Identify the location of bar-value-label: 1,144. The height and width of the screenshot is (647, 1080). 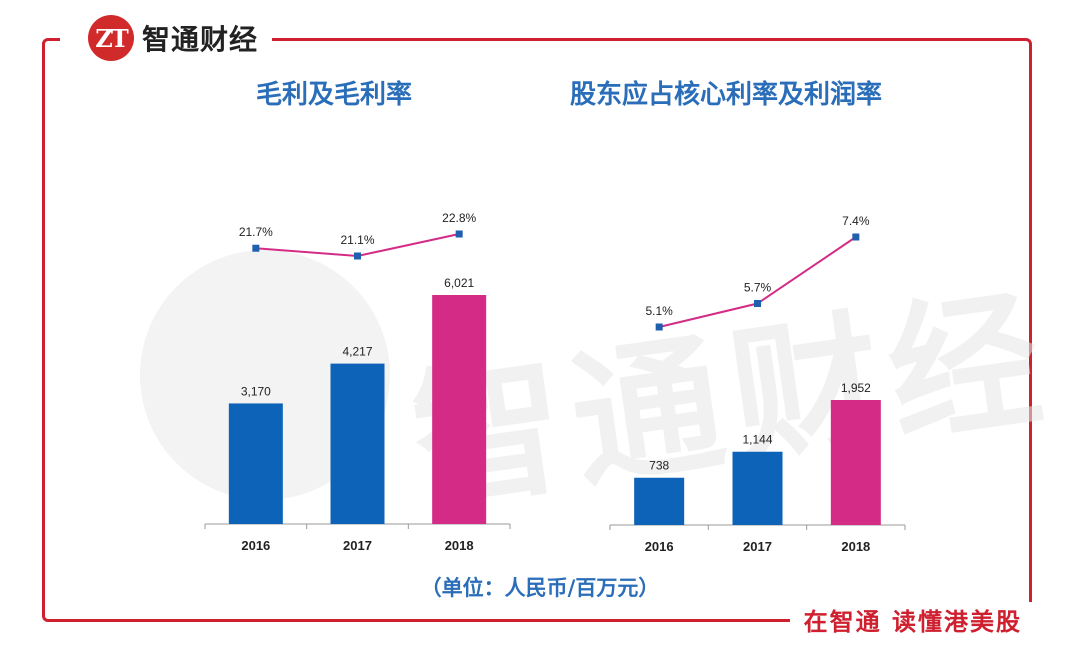
(757, 440).